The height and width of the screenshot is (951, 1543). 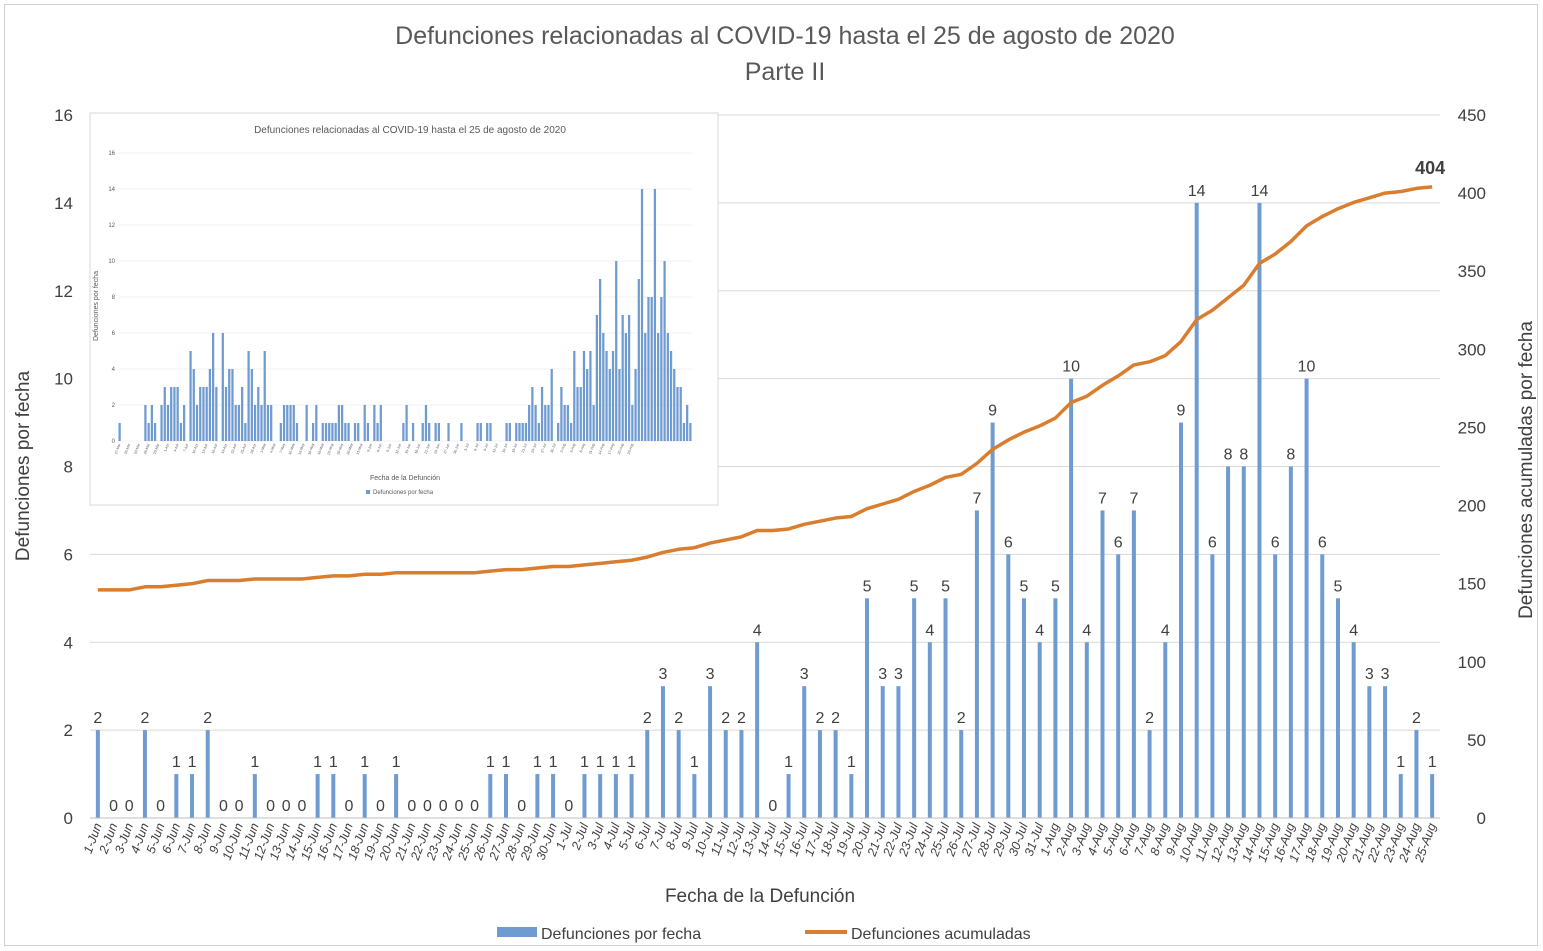 I want to click on inset-x-tick-label: 30-Jul, so click(x=553, y=448).